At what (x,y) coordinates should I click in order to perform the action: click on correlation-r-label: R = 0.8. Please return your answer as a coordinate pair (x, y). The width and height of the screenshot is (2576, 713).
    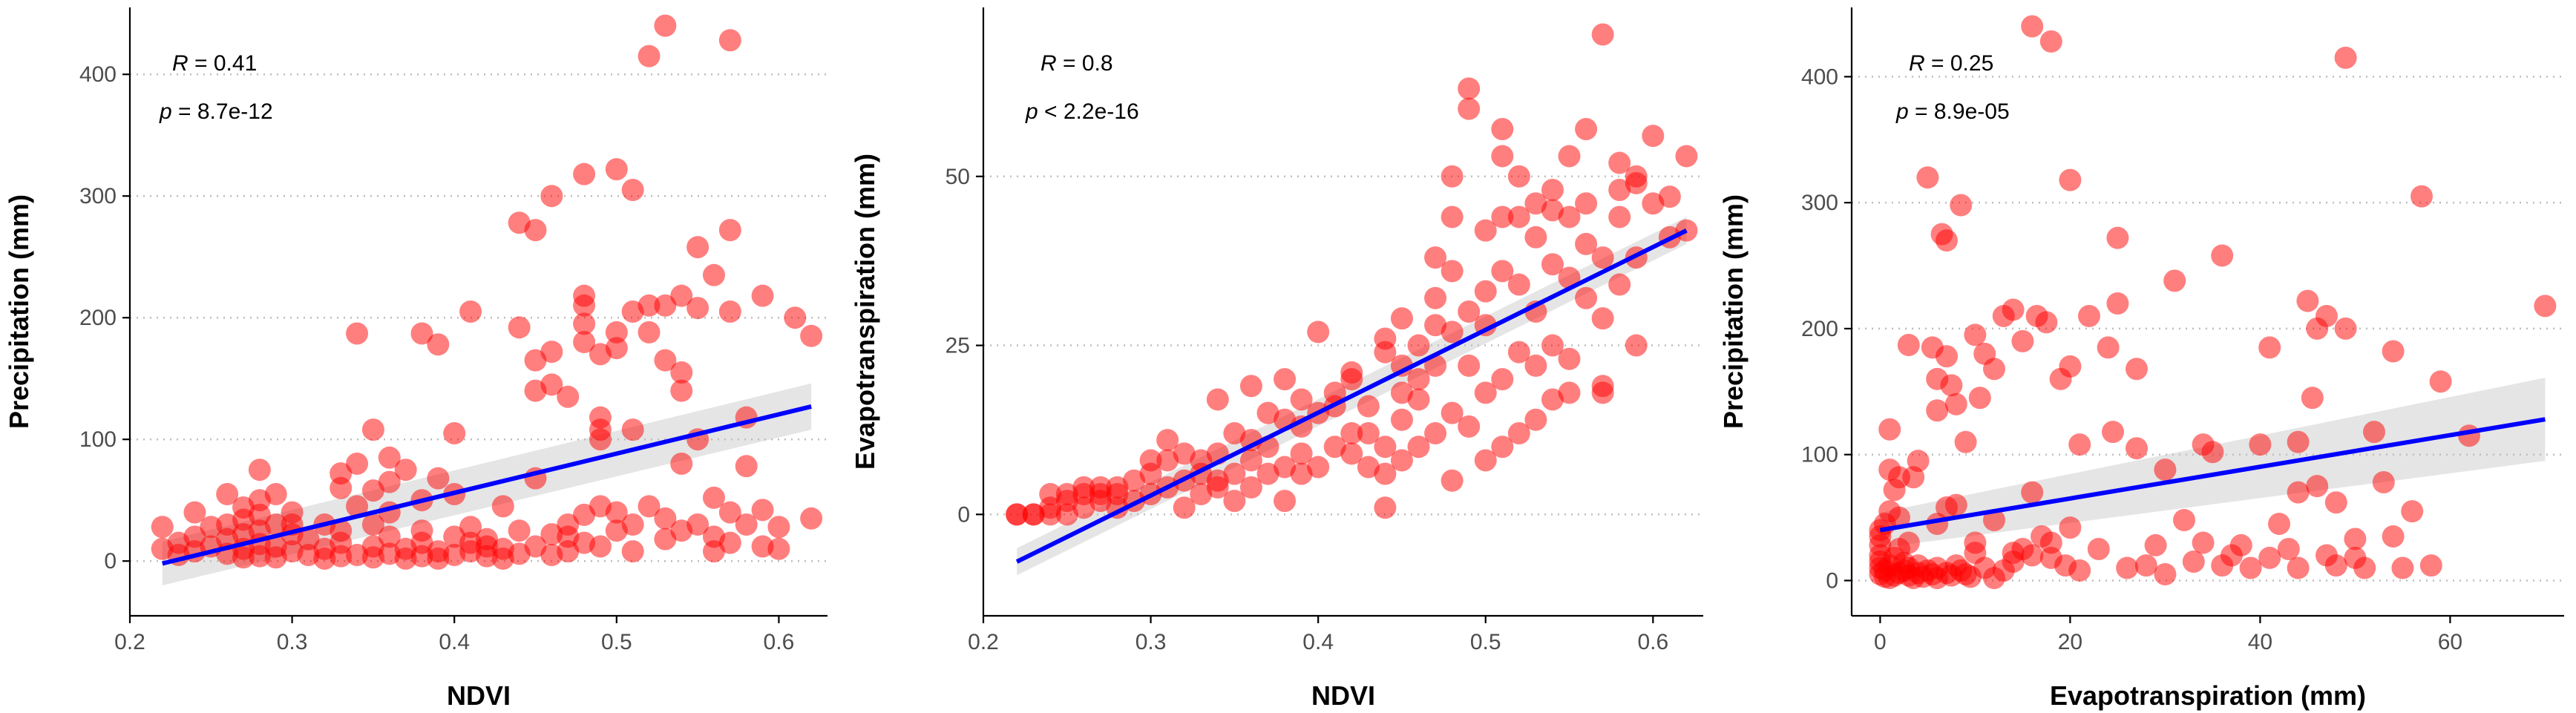
    Looking at the image, I should click on (1076, 63).